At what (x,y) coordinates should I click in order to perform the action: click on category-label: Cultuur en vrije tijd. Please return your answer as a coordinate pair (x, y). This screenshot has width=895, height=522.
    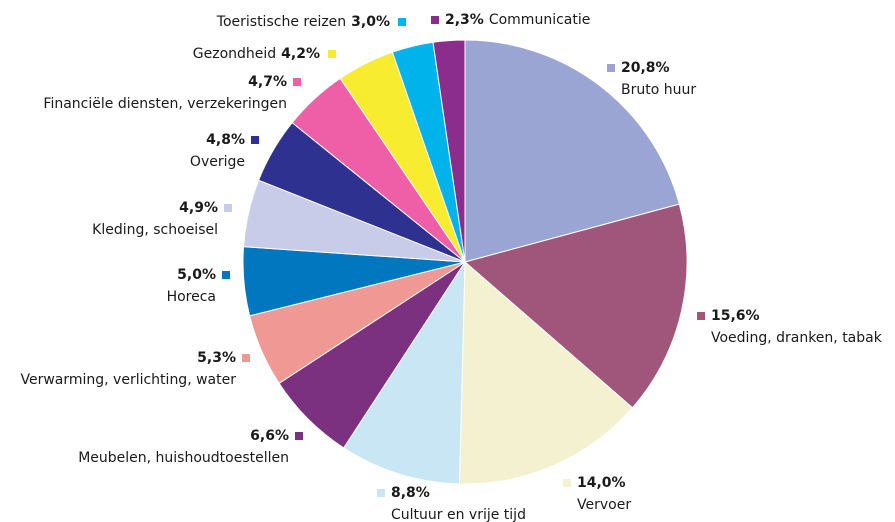
    Looking at the image, I should click on (458, 514).